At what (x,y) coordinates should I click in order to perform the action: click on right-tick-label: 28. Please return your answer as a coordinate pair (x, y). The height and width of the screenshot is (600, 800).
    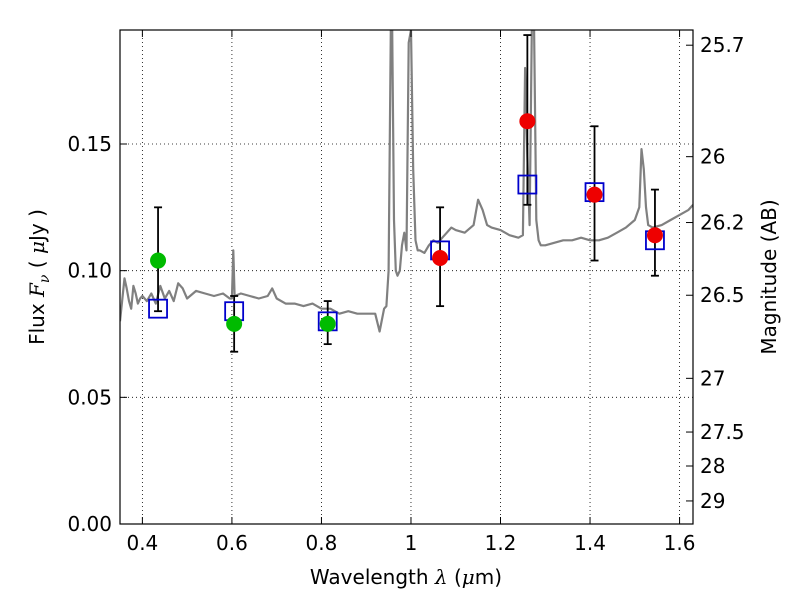
    Looking at the image, I should click on (712, 466).